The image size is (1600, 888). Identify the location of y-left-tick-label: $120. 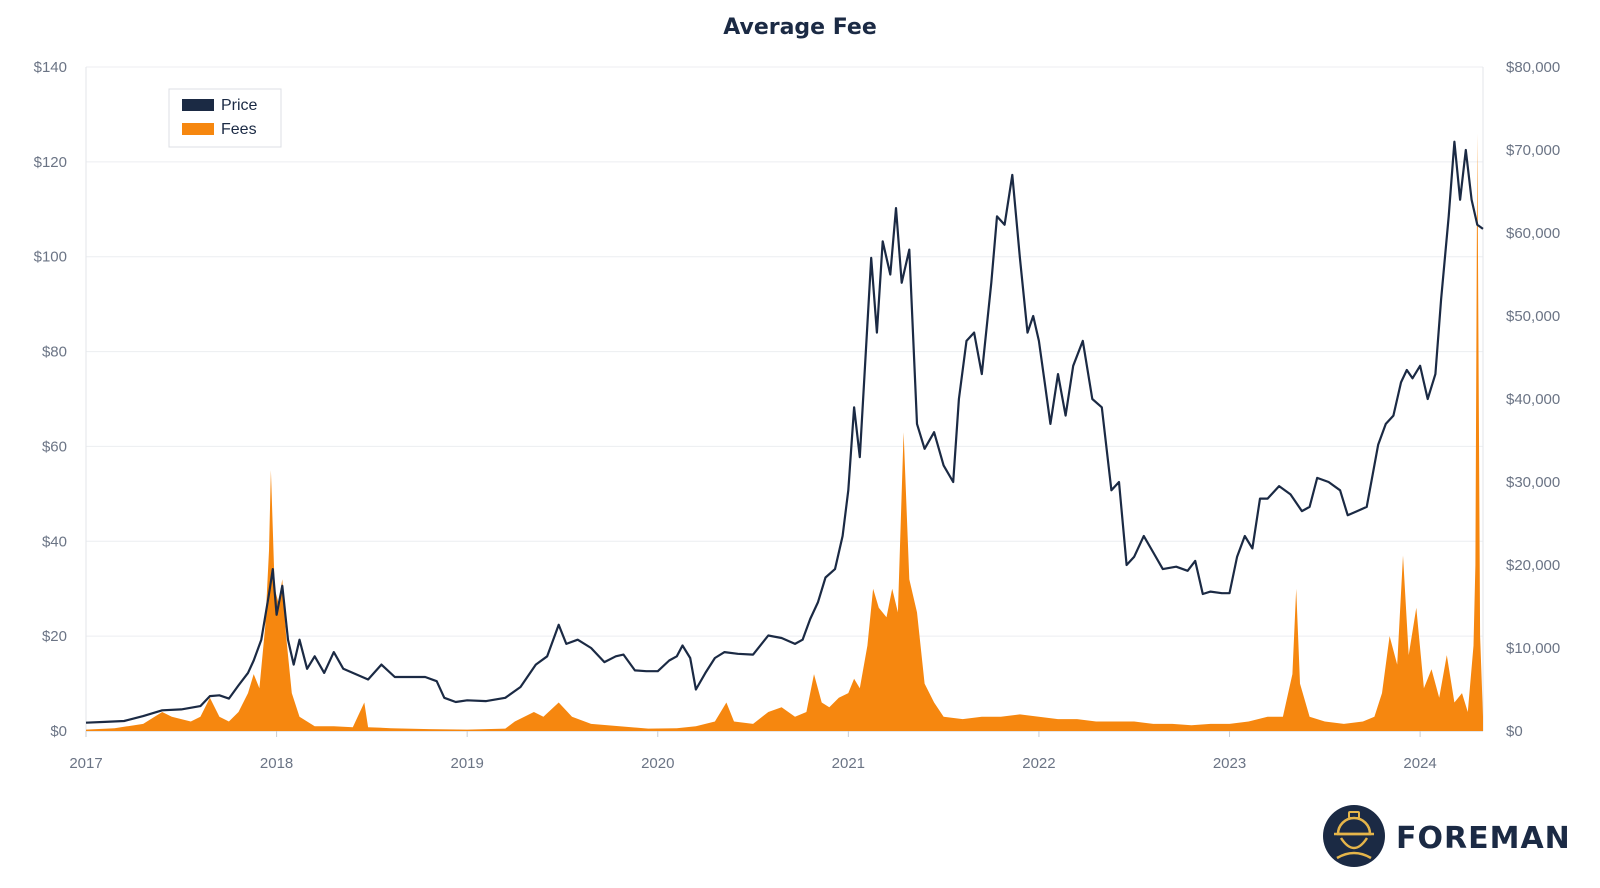
(50, 162).